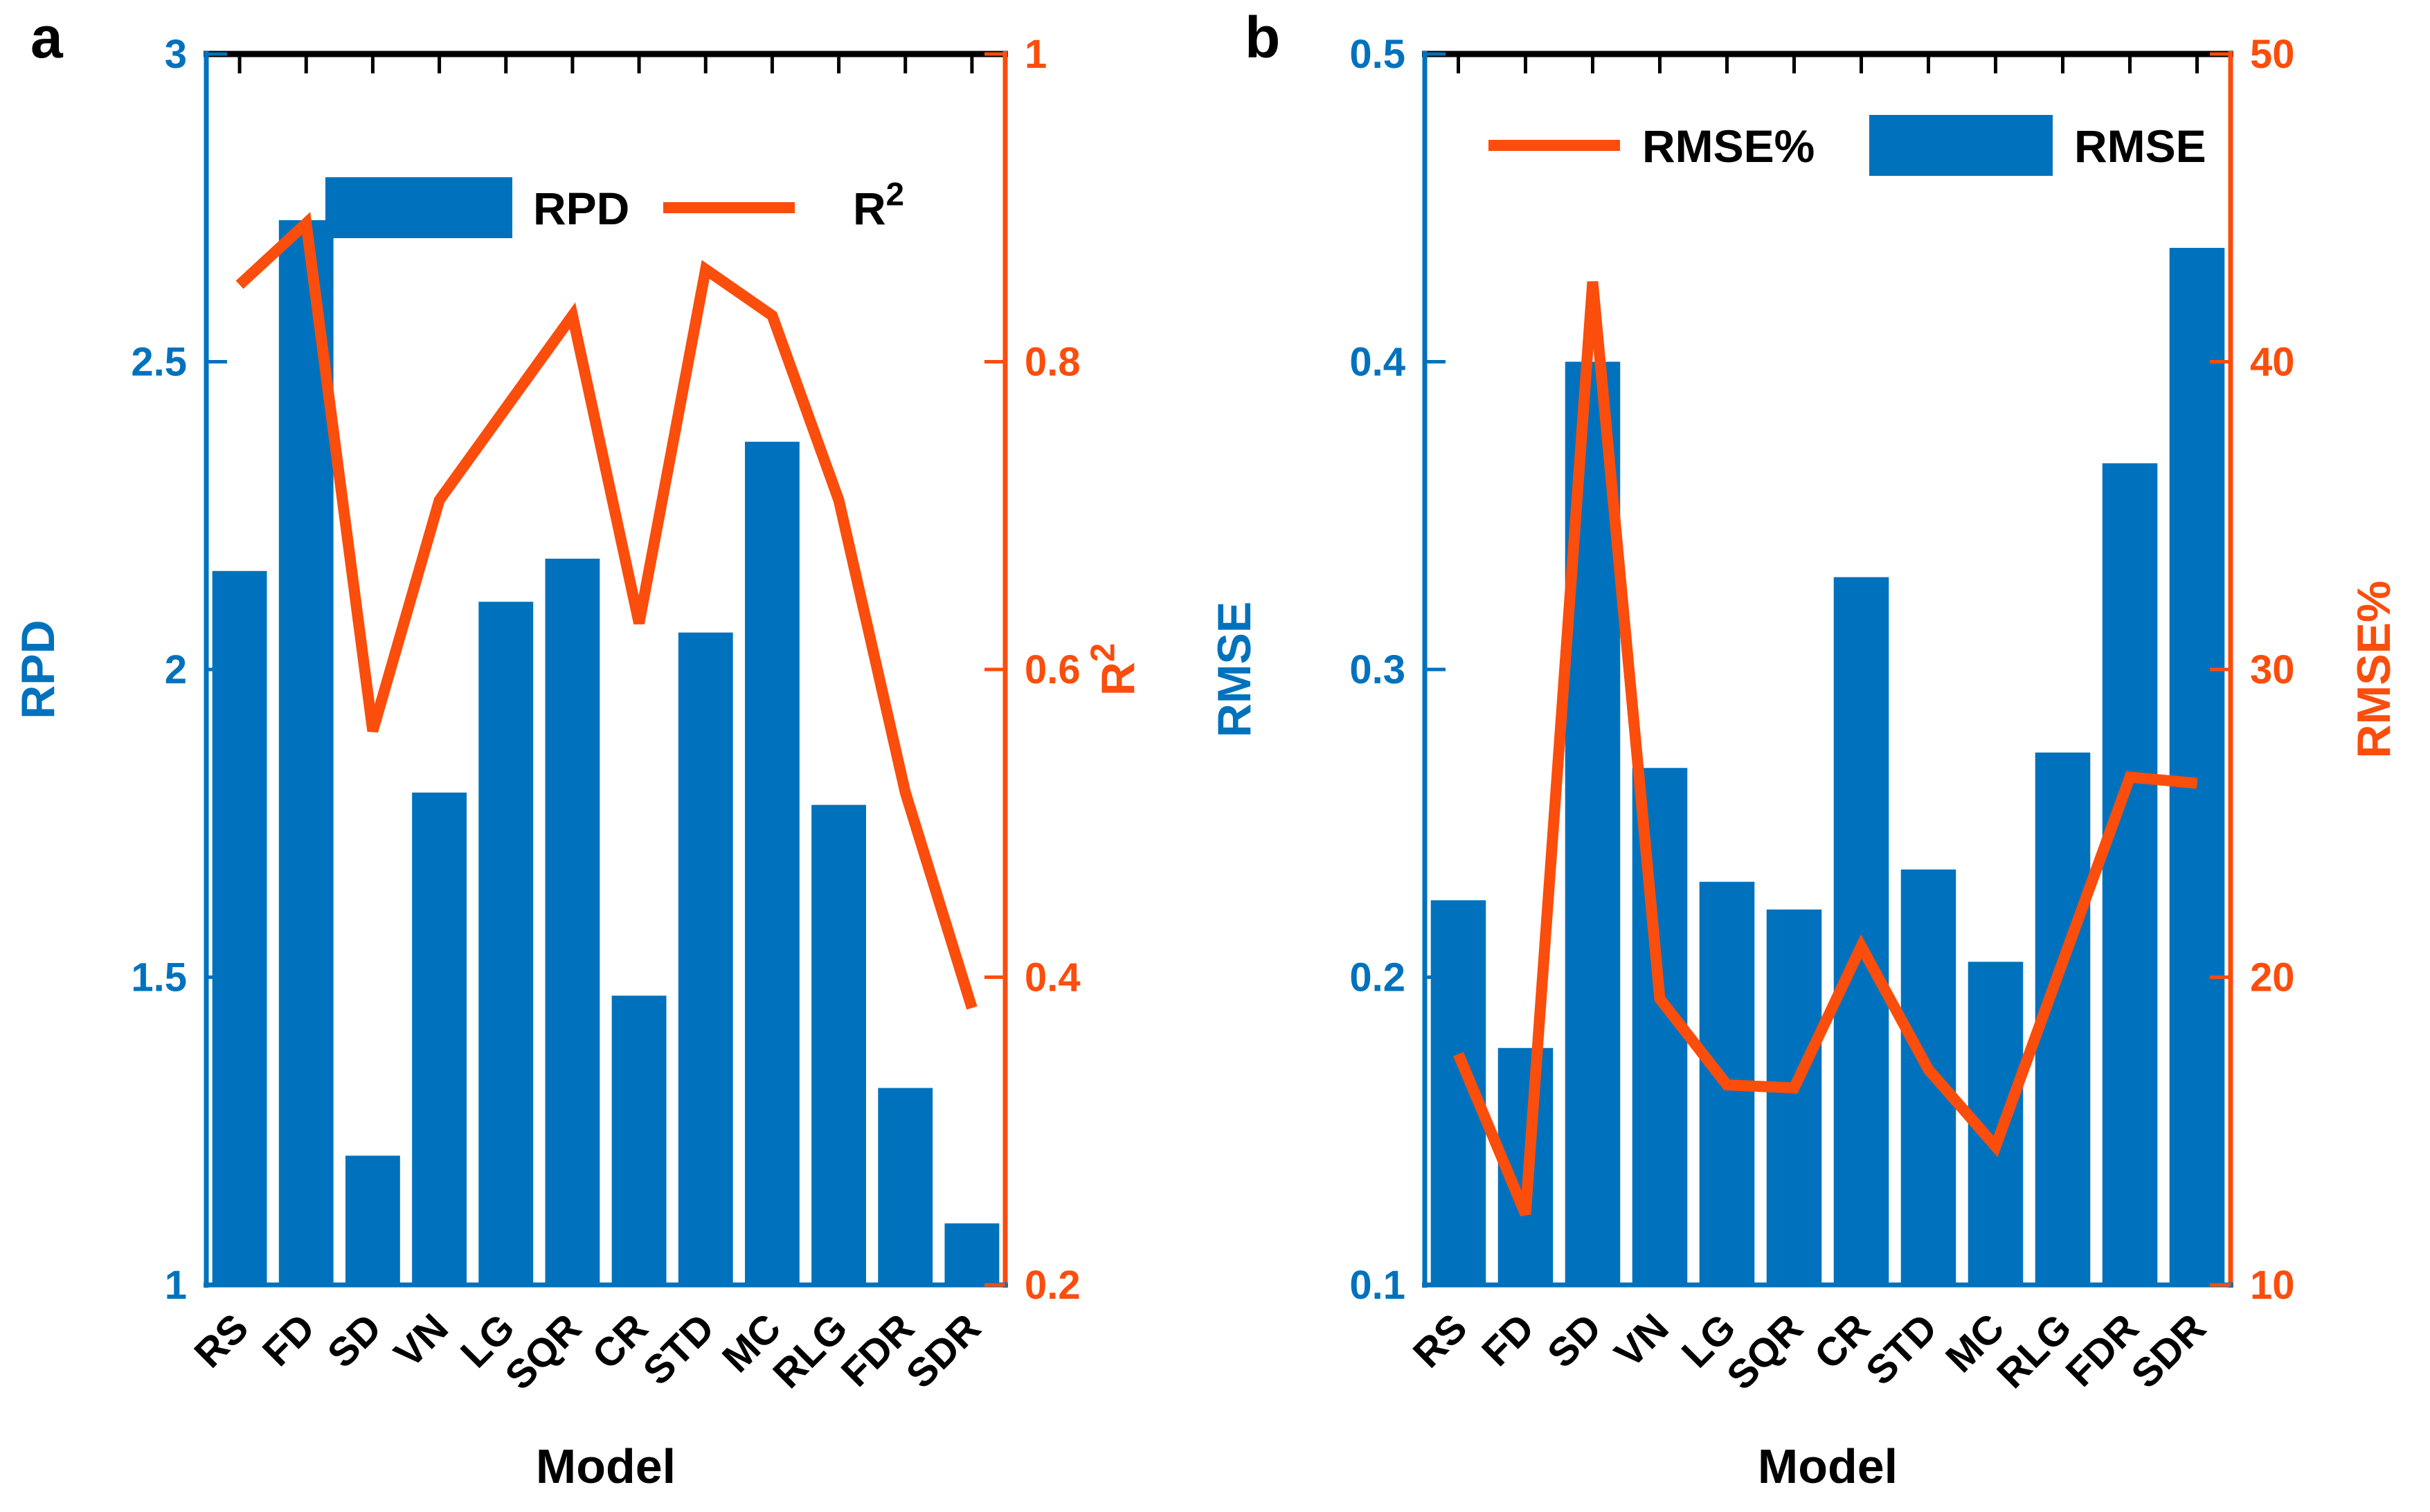  I want to click on legend-label-RPD: RPD, so click(581, 208).